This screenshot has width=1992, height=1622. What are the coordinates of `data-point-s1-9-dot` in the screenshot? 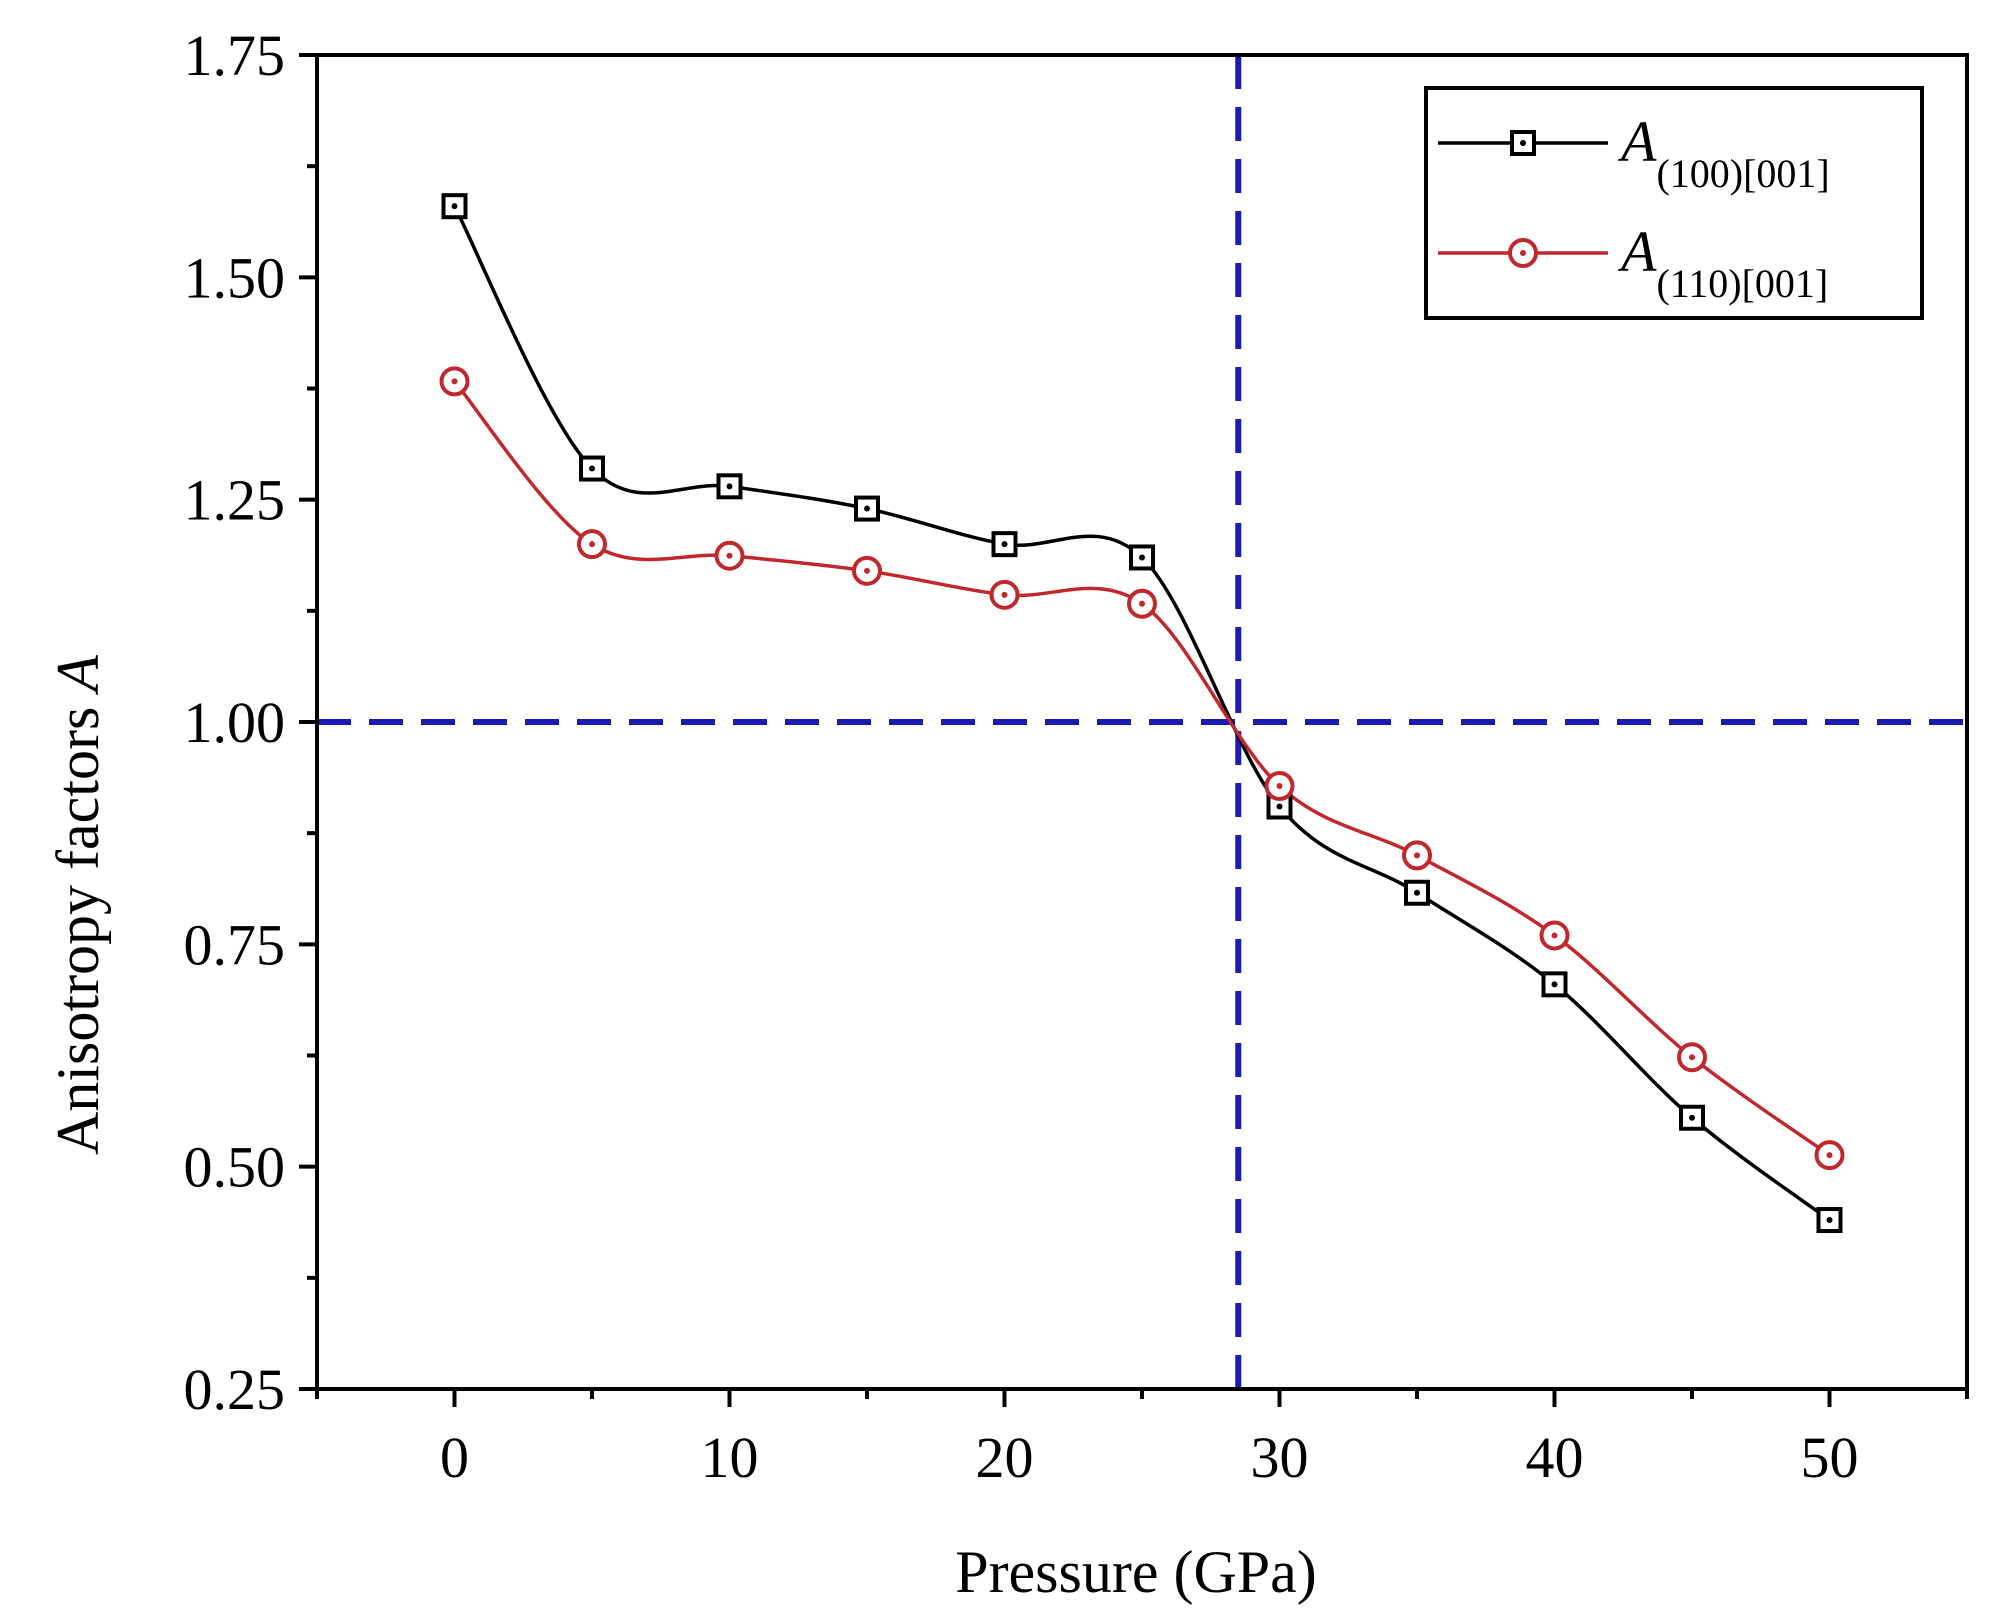 It's located at (1692, 1117).